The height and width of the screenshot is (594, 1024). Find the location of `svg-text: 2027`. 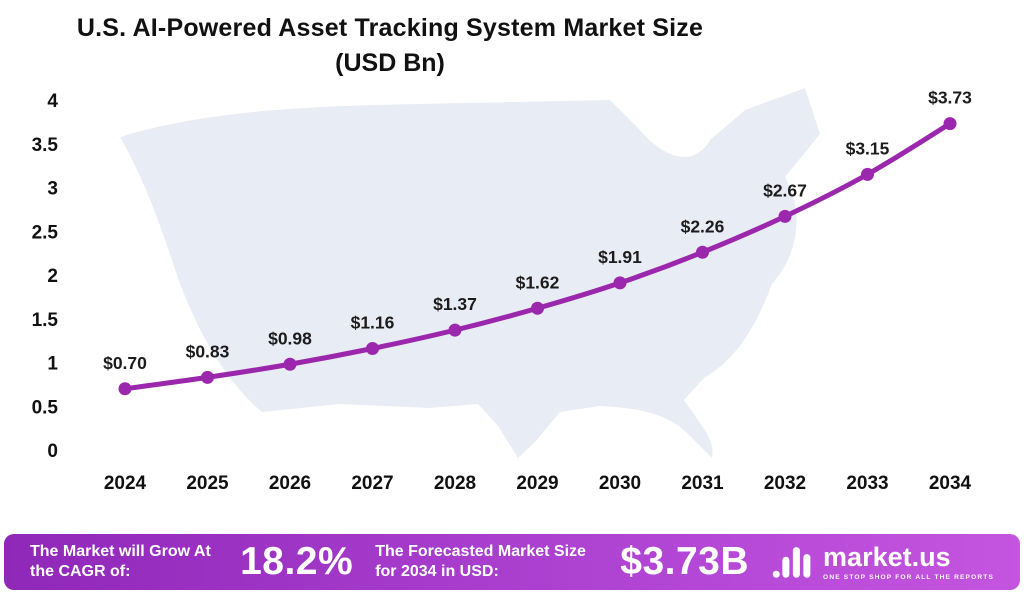

svg-text: 2027 is located at coordinates (372, 483).